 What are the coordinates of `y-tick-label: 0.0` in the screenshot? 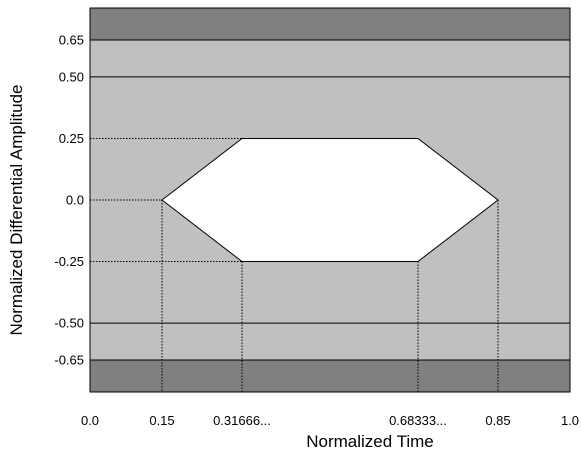 It's located at (75, 200).